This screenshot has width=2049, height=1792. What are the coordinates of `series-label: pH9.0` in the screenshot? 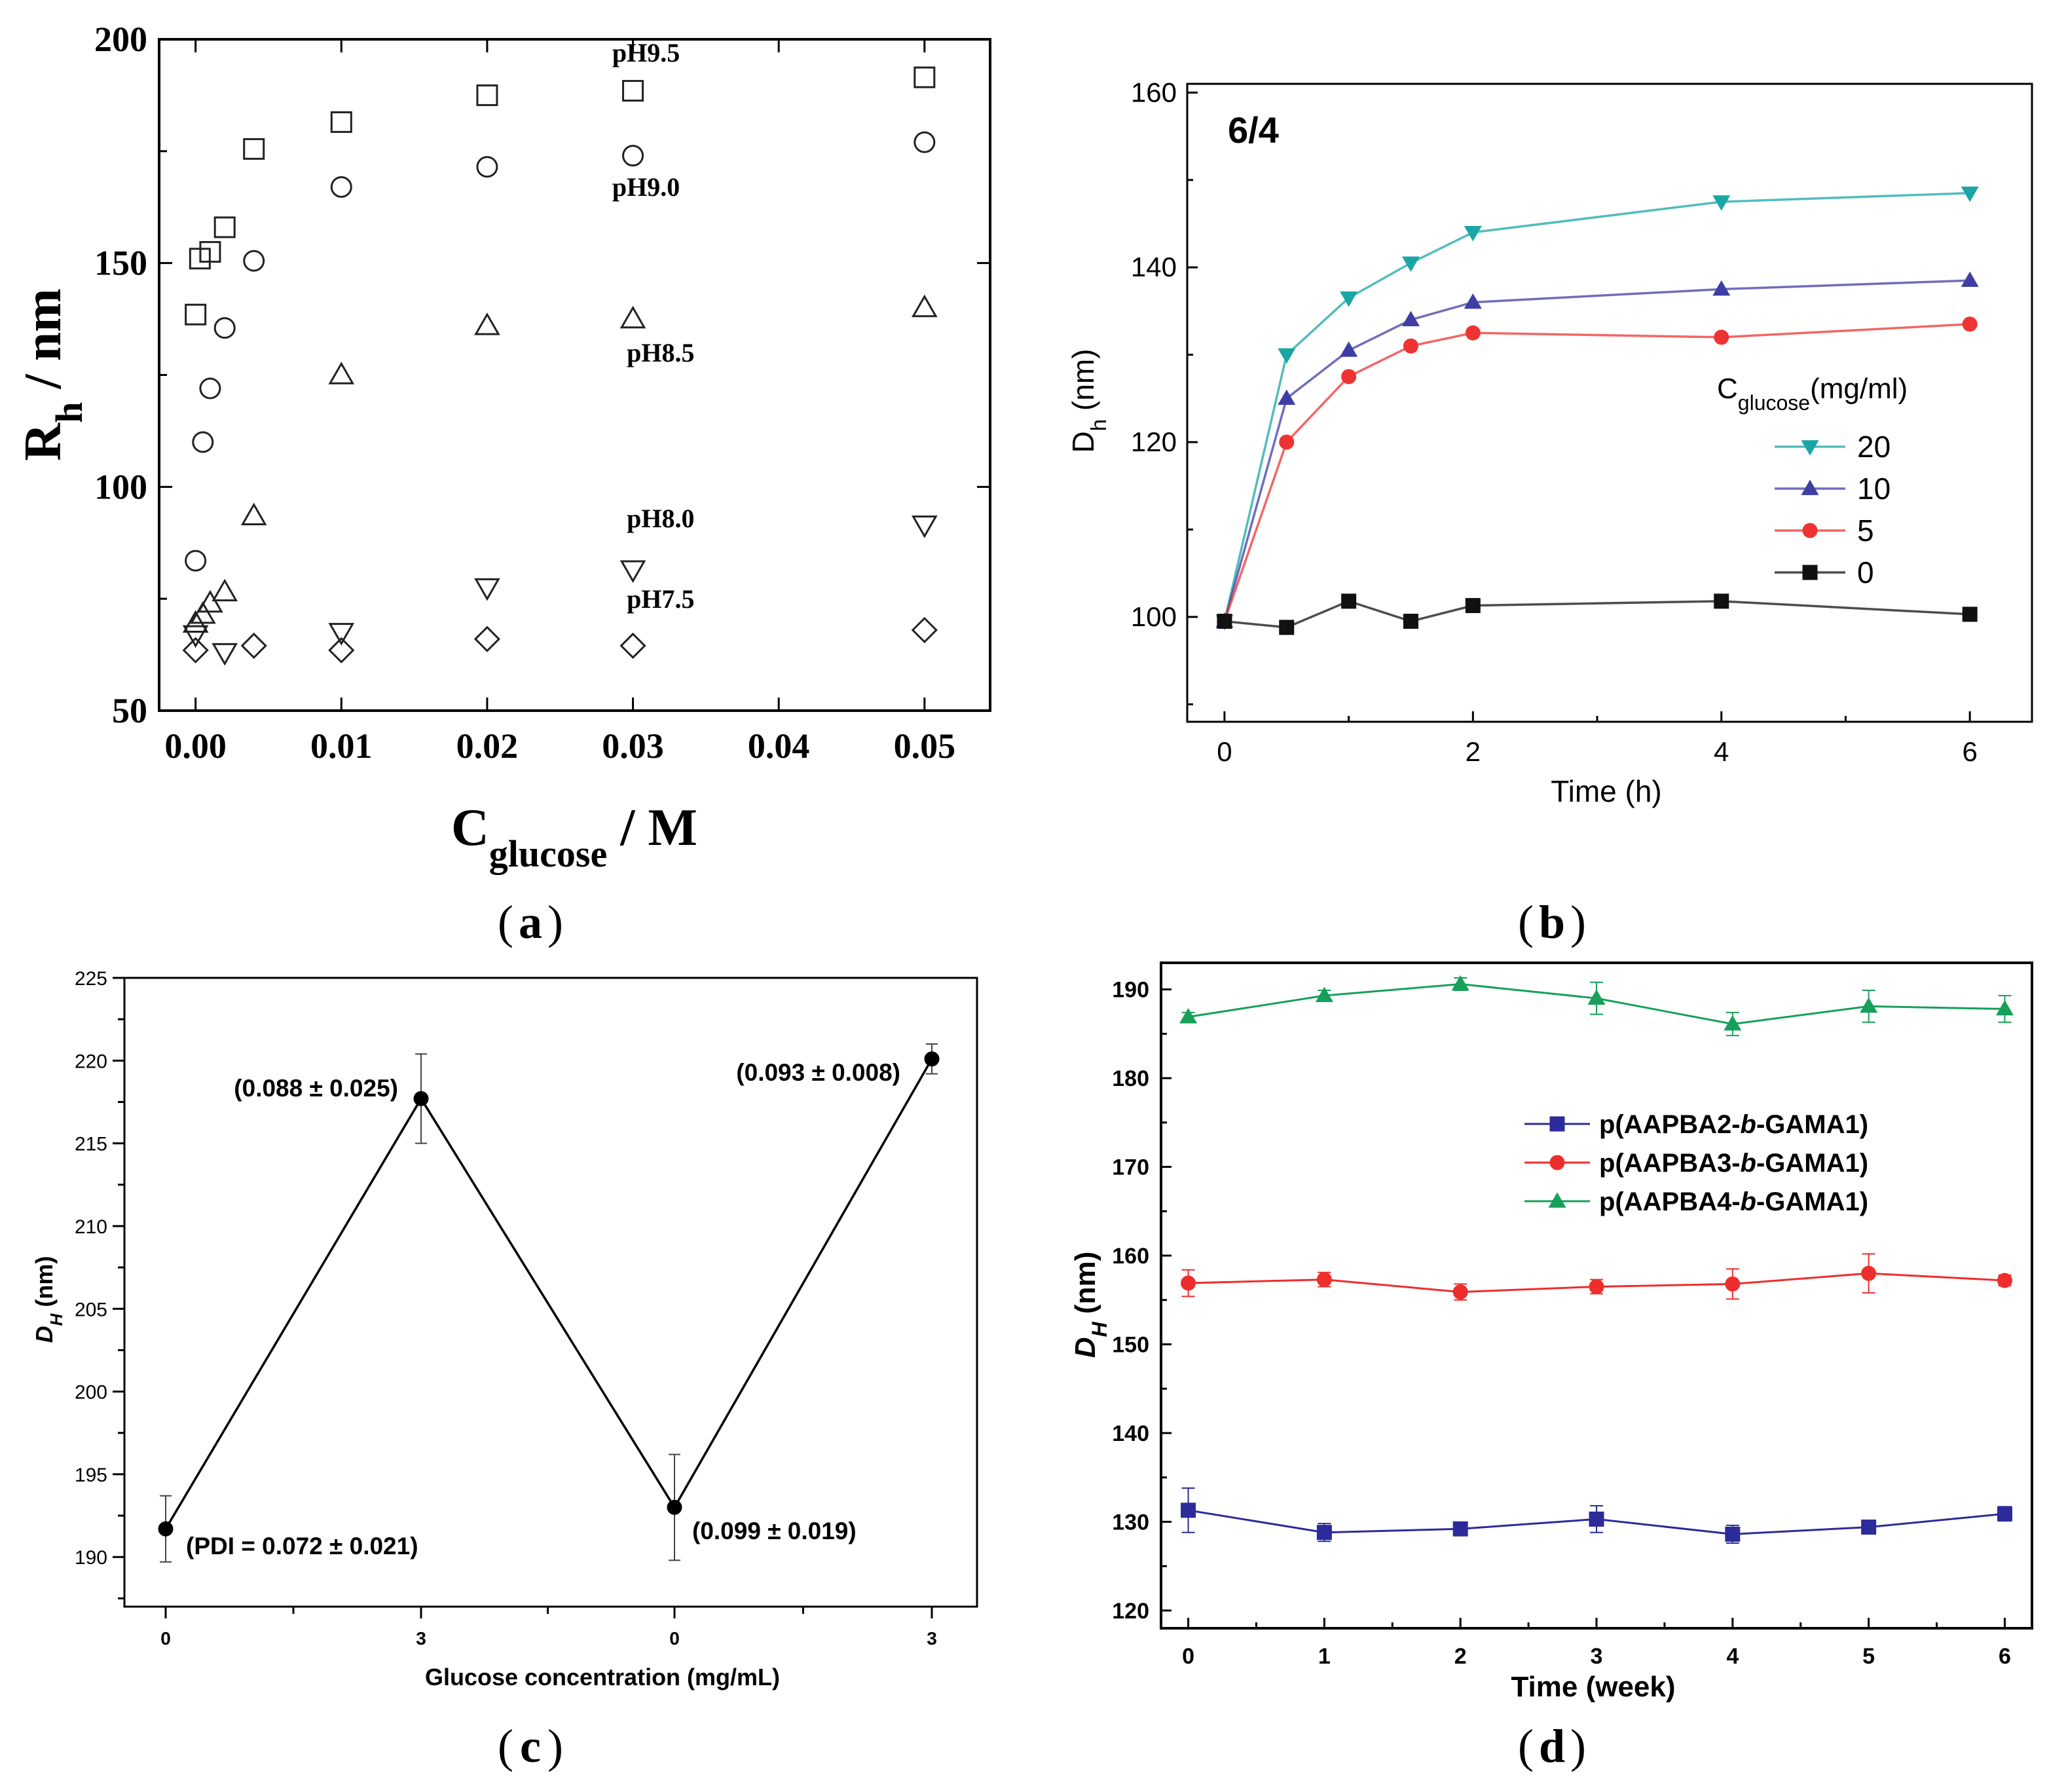 It's located at (646, 187).